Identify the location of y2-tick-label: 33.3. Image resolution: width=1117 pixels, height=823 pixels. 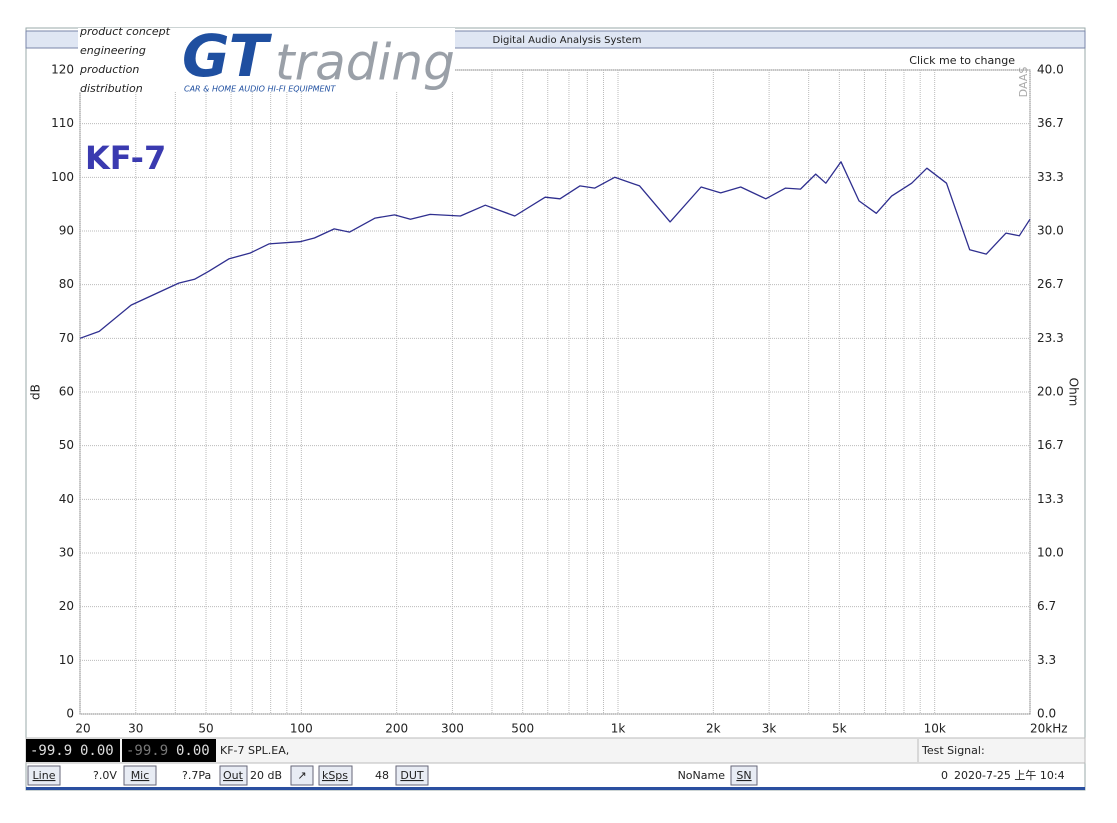
(1050, 177).